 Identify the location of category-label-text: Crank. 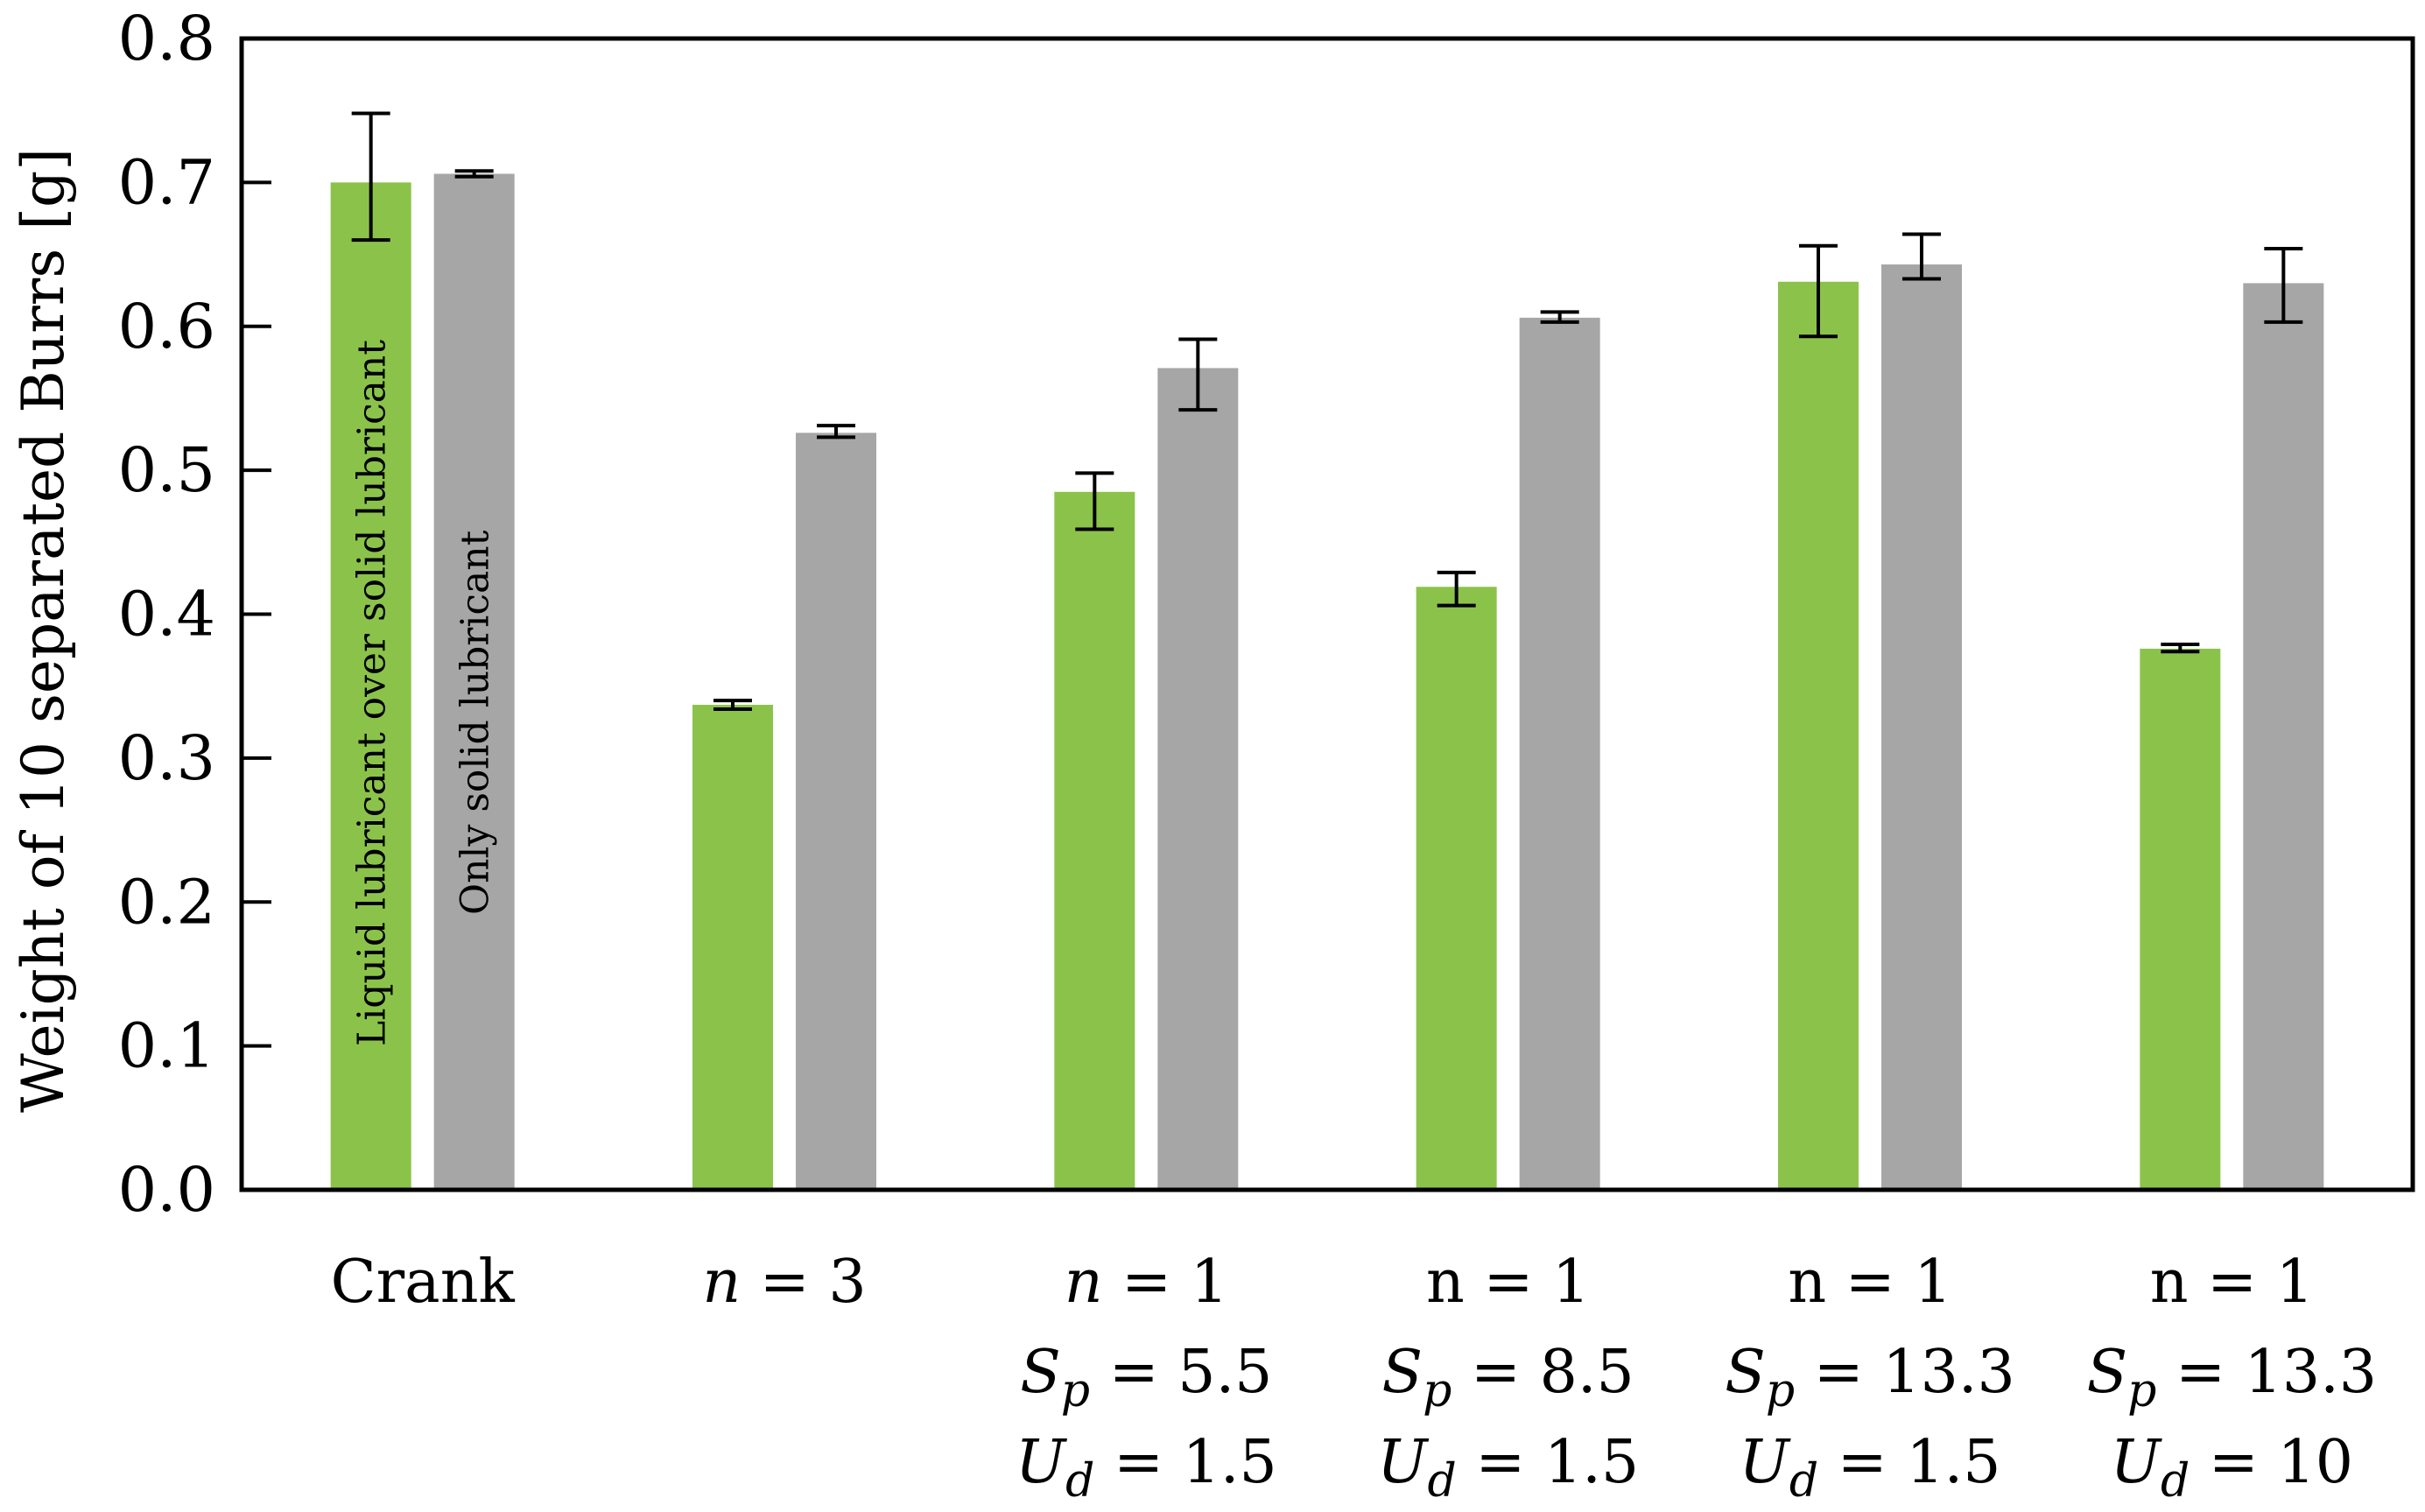
(423, 1283).